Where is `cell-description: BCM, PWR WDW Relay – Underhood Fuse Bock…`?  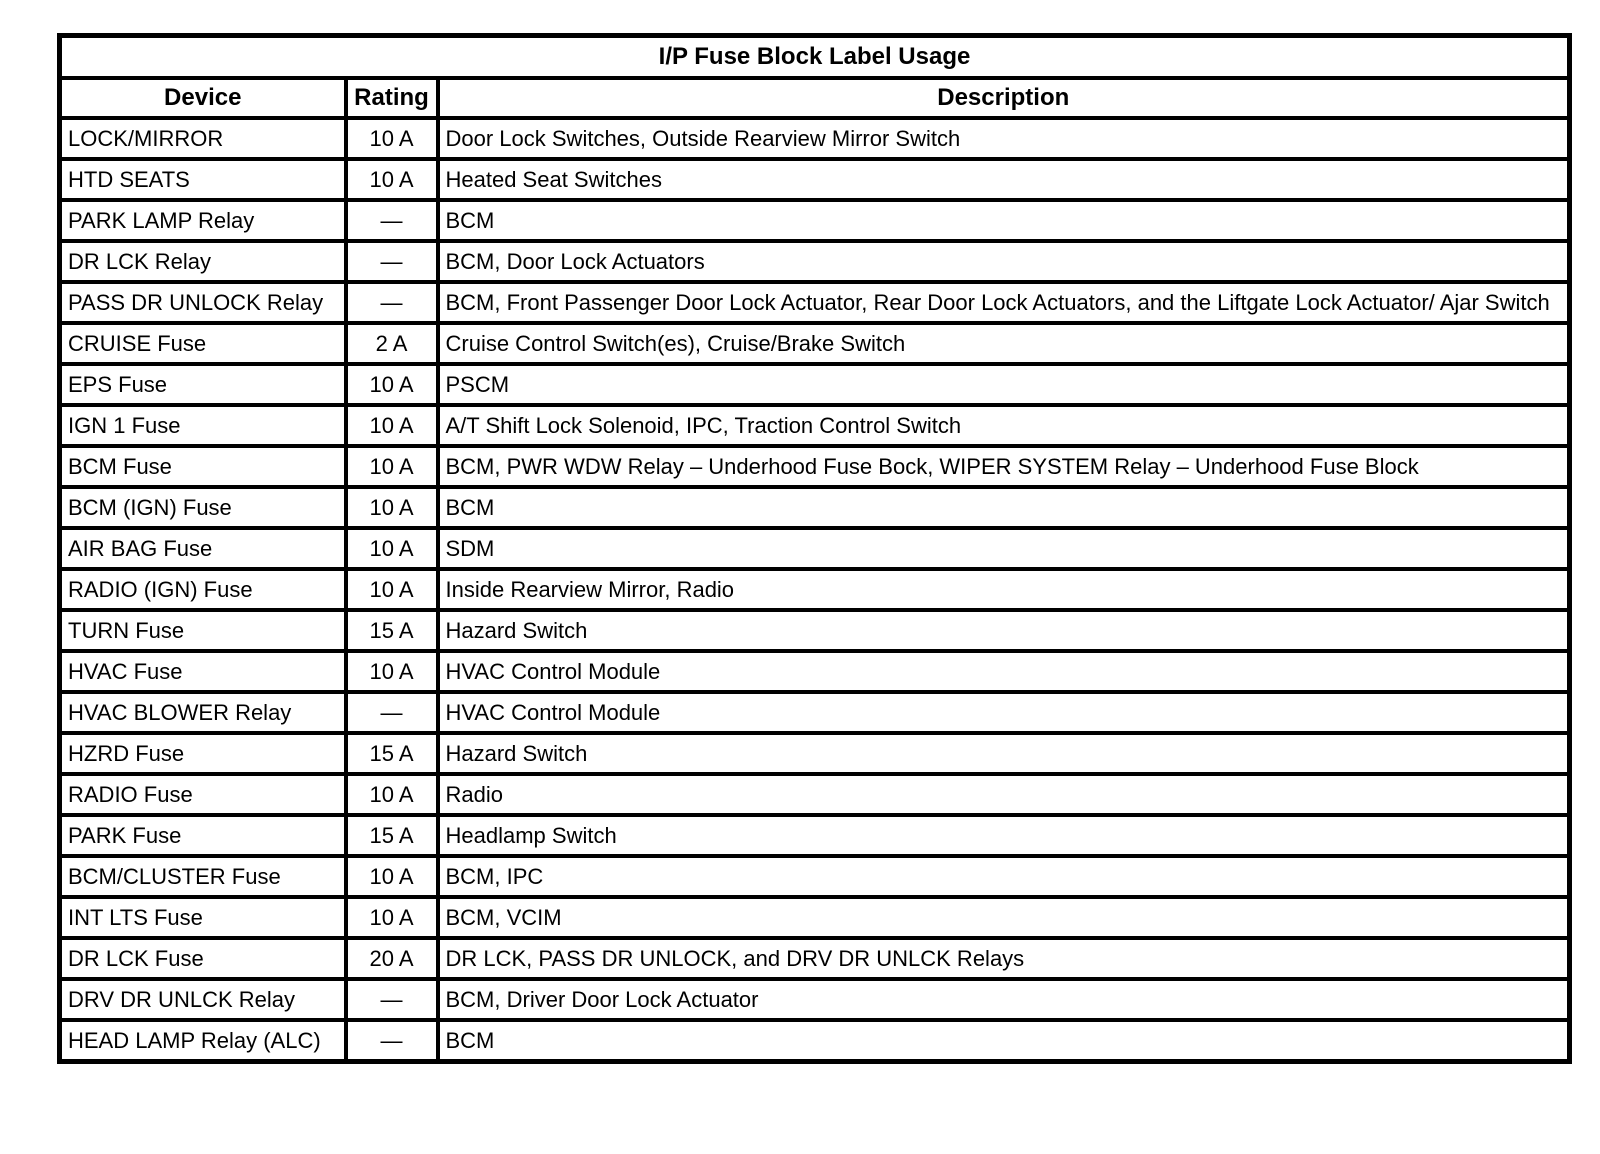 cell-description: BCM, PWR WDW Relay – Underhood Fuse Bock… is located at coordinates (1003, 466).